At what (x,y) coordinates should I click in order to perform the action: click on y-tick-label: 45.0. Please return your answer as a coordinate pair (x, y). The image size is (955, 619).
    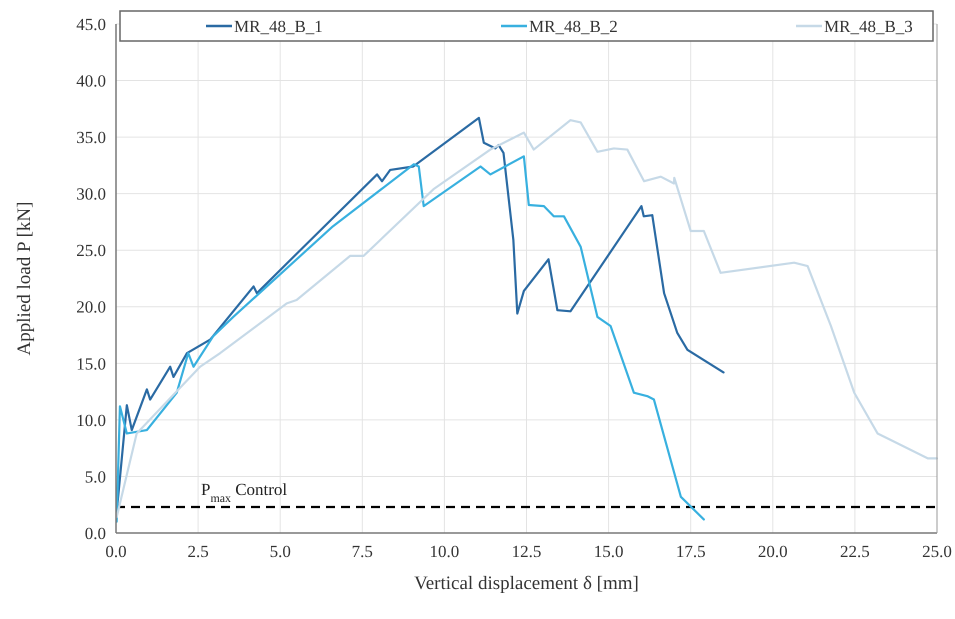
    Looking at the image, I should click on (91, 24).